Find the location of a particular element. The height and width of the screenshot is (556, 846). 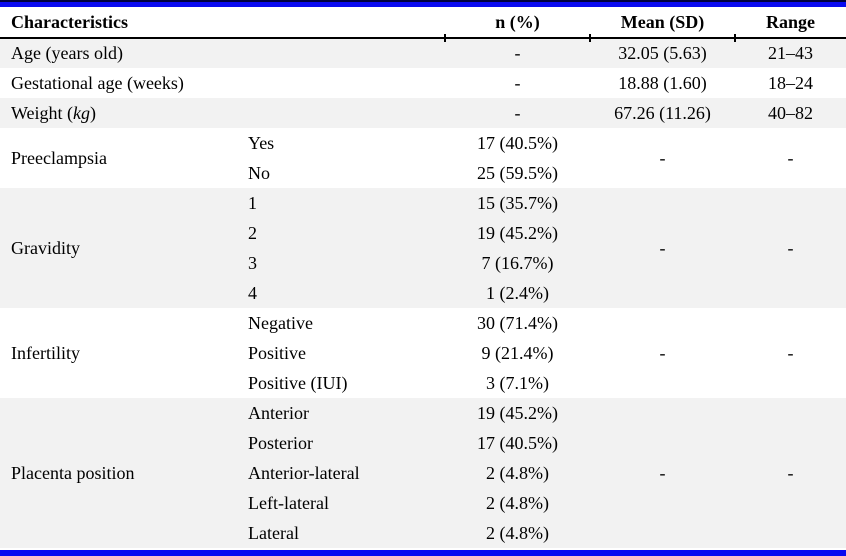

infertility-positive-n-value: 9 (21.4%) is located at coordinates (517, 352).